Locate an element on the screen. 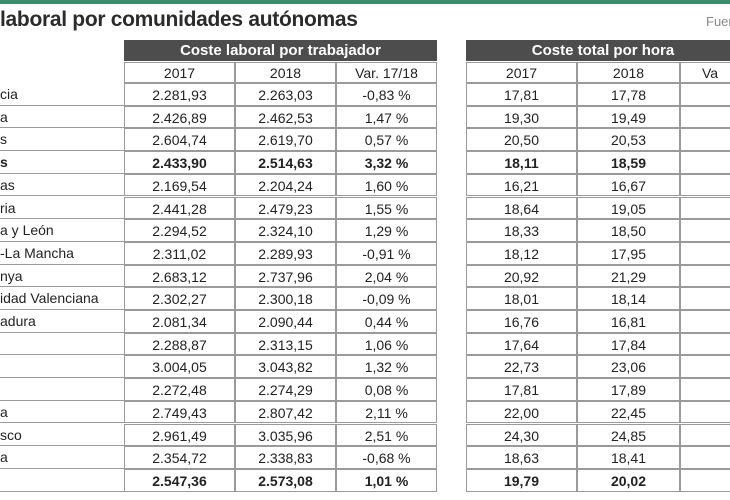 The width and height of the screenshot is (730, 500). cell: -0,09 % is located at coordinates (386, 298).